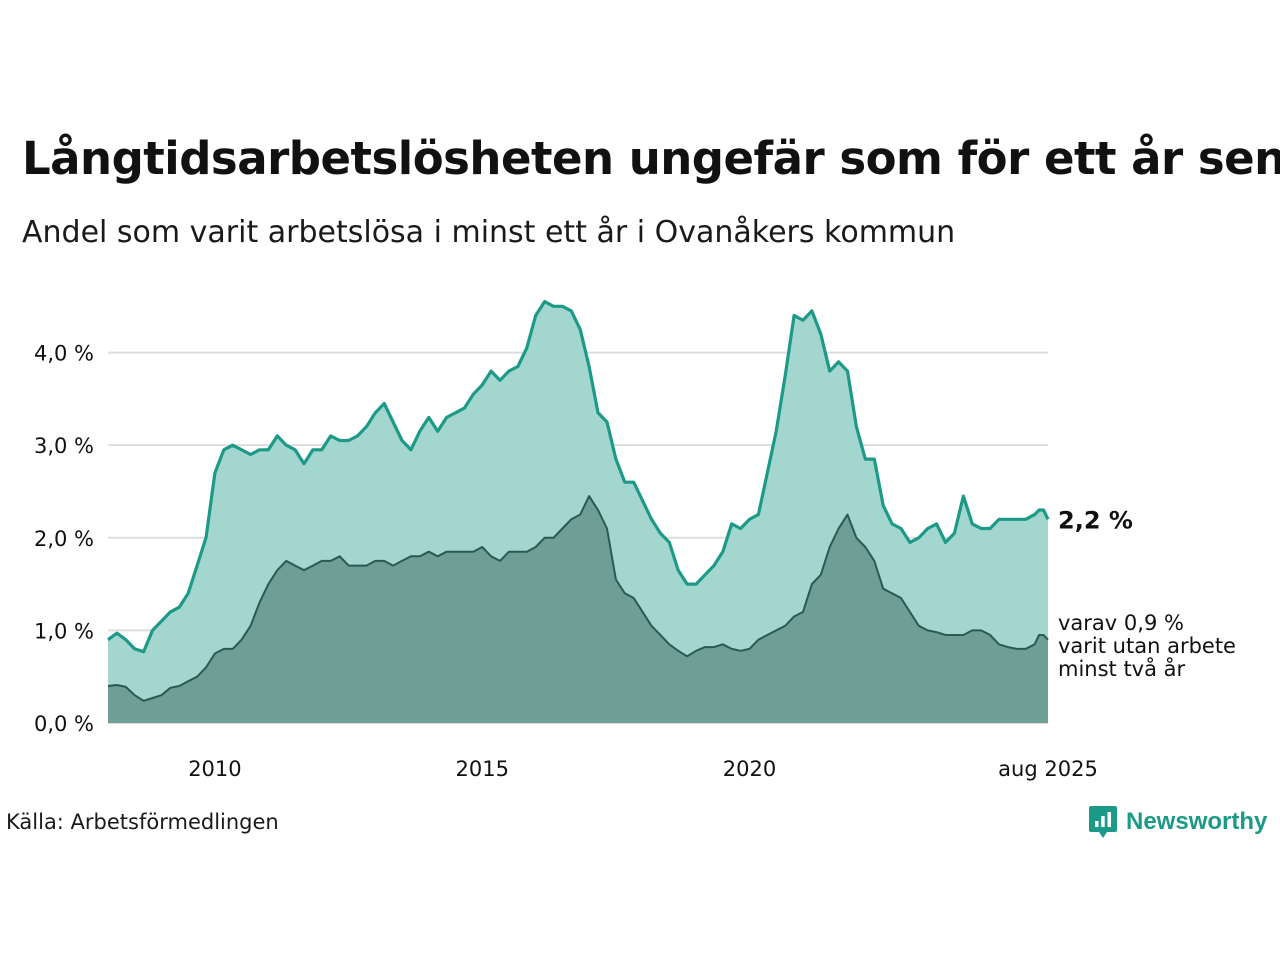 This screenshot has height=960, width=1280. I want to click on end-label-two-years-line: varit utan arbete, so click(1147, 646).